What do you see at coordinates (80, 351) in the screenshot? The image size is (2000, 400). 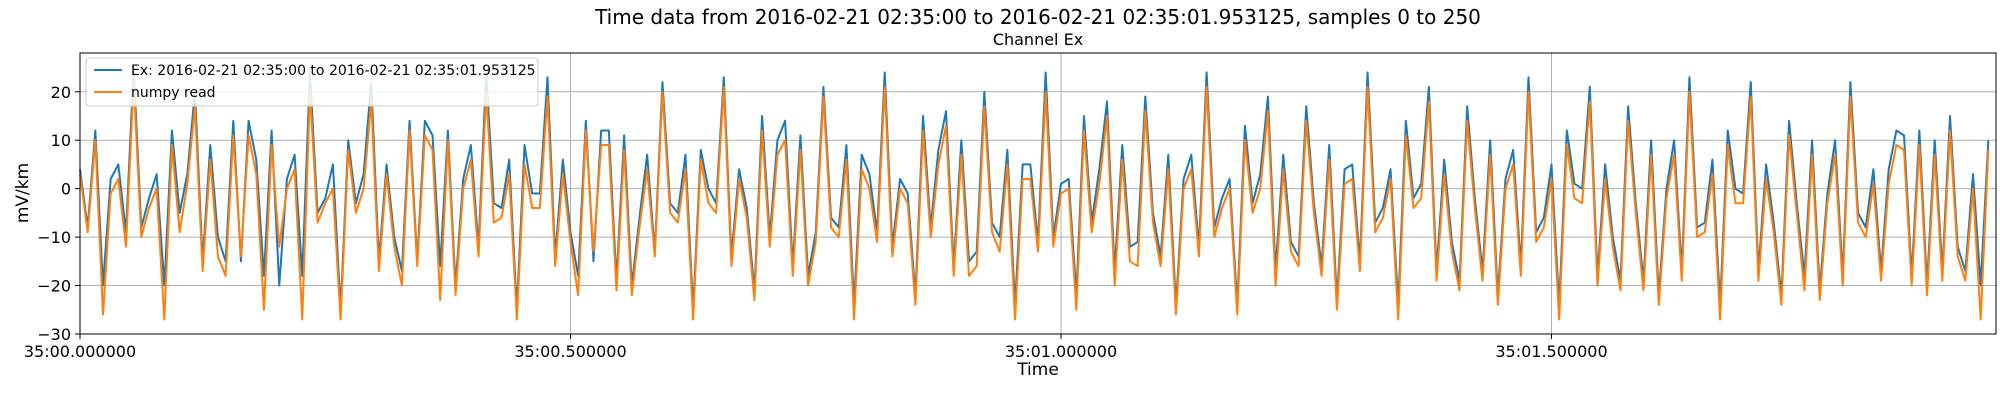 I see `x-tick-label: 35:00.000000` at bounding box center [80, 351].